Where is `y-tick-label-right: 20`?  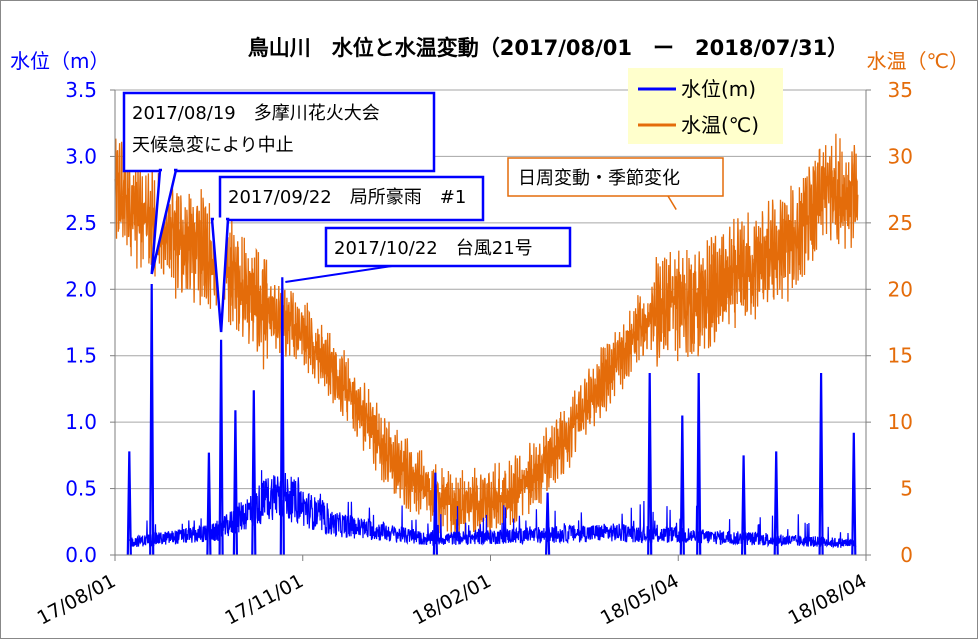 y-tick-label-right: 20 is located at coordinates (900, 289).